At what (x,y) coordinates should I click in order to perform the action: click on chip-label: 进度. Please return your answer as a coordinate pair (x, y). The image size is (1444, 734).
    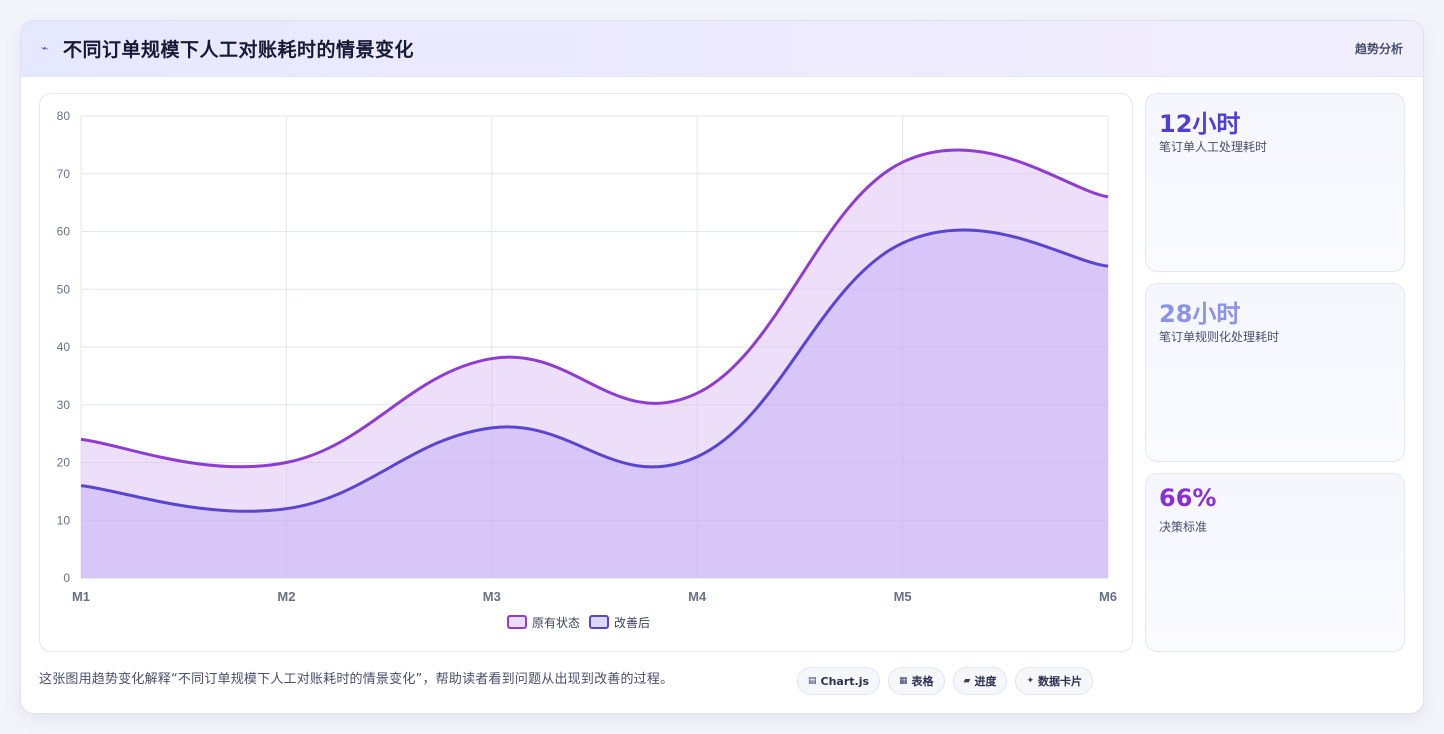
    Looking at the image, I should click on (985, 681).